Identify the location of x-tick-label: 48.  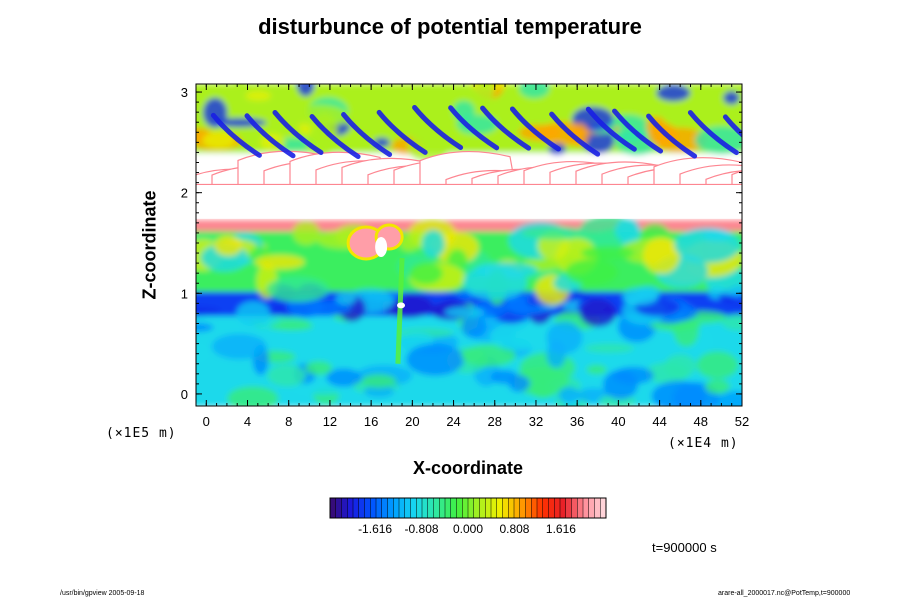
(701, 421).